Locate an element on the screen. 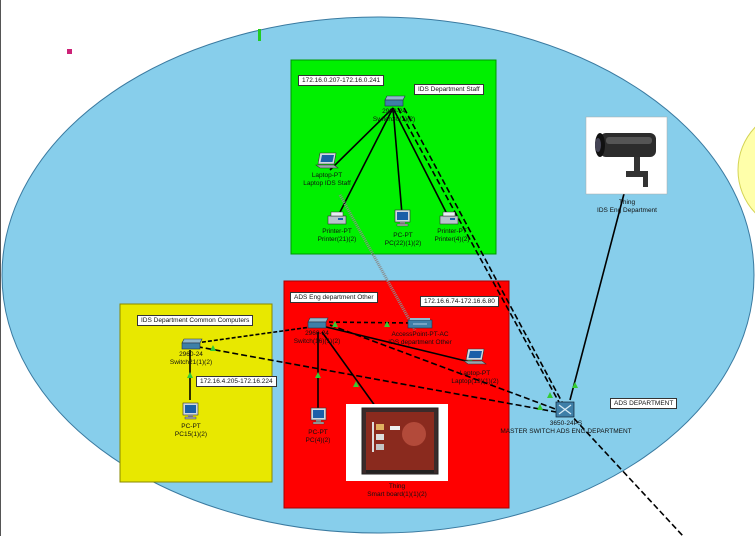 Image resolution: width=755 pixels, height=536 pixels. link-switch16-smartboard is located at coordinates (350, 371).